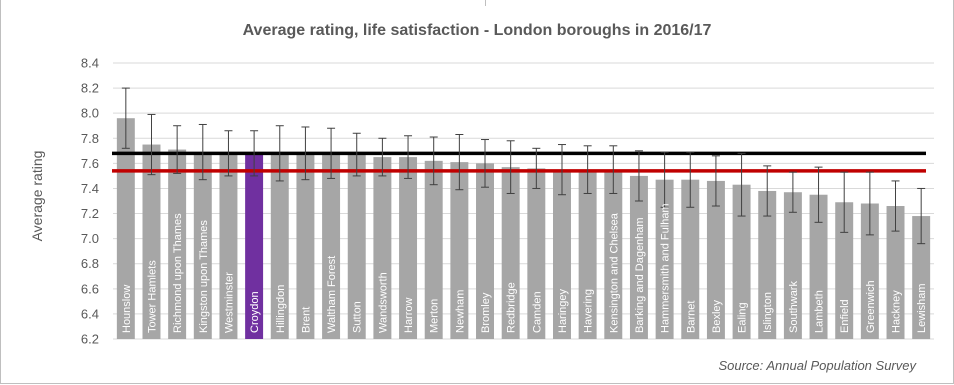 This screenshot has height=385, width=954. What do you see at coordinates (743, 317) in the screenshot?
I see `category-label: Ealing` at bounding box center [743, 317].